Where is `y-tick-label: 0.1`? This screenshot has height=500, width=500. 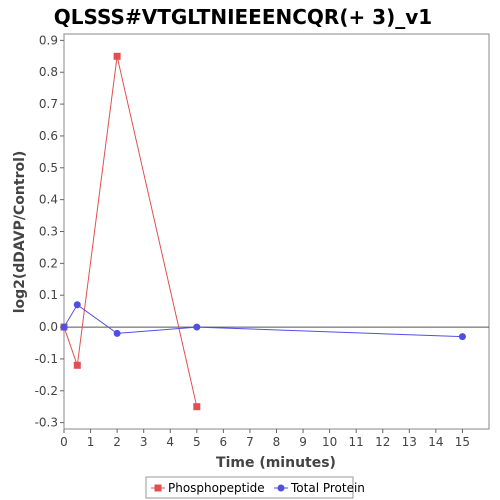 y-tick-label: 0.1 is located at coordinates (48, 295).